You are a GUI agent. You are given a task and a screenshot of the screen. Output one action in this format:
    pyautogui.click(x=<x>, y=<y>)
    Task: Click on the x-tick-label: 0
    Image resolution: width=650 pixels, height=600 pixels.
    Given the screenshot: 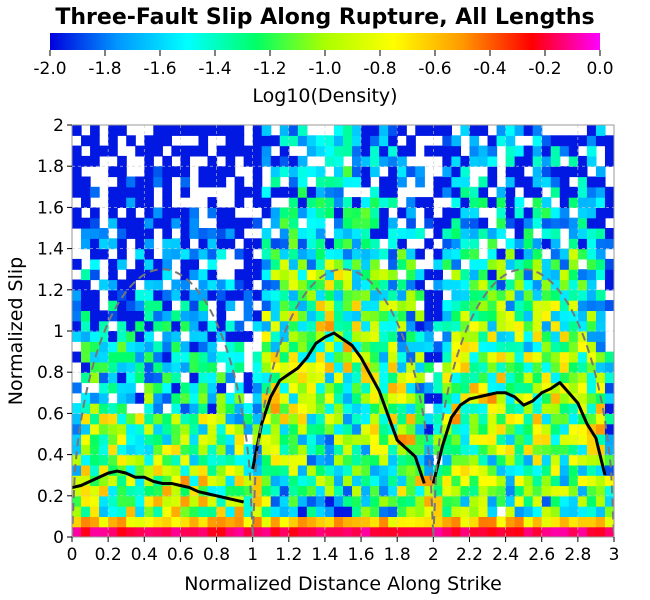 What is the action you would take?
    pyautogui.click(x=72, y=555)
    